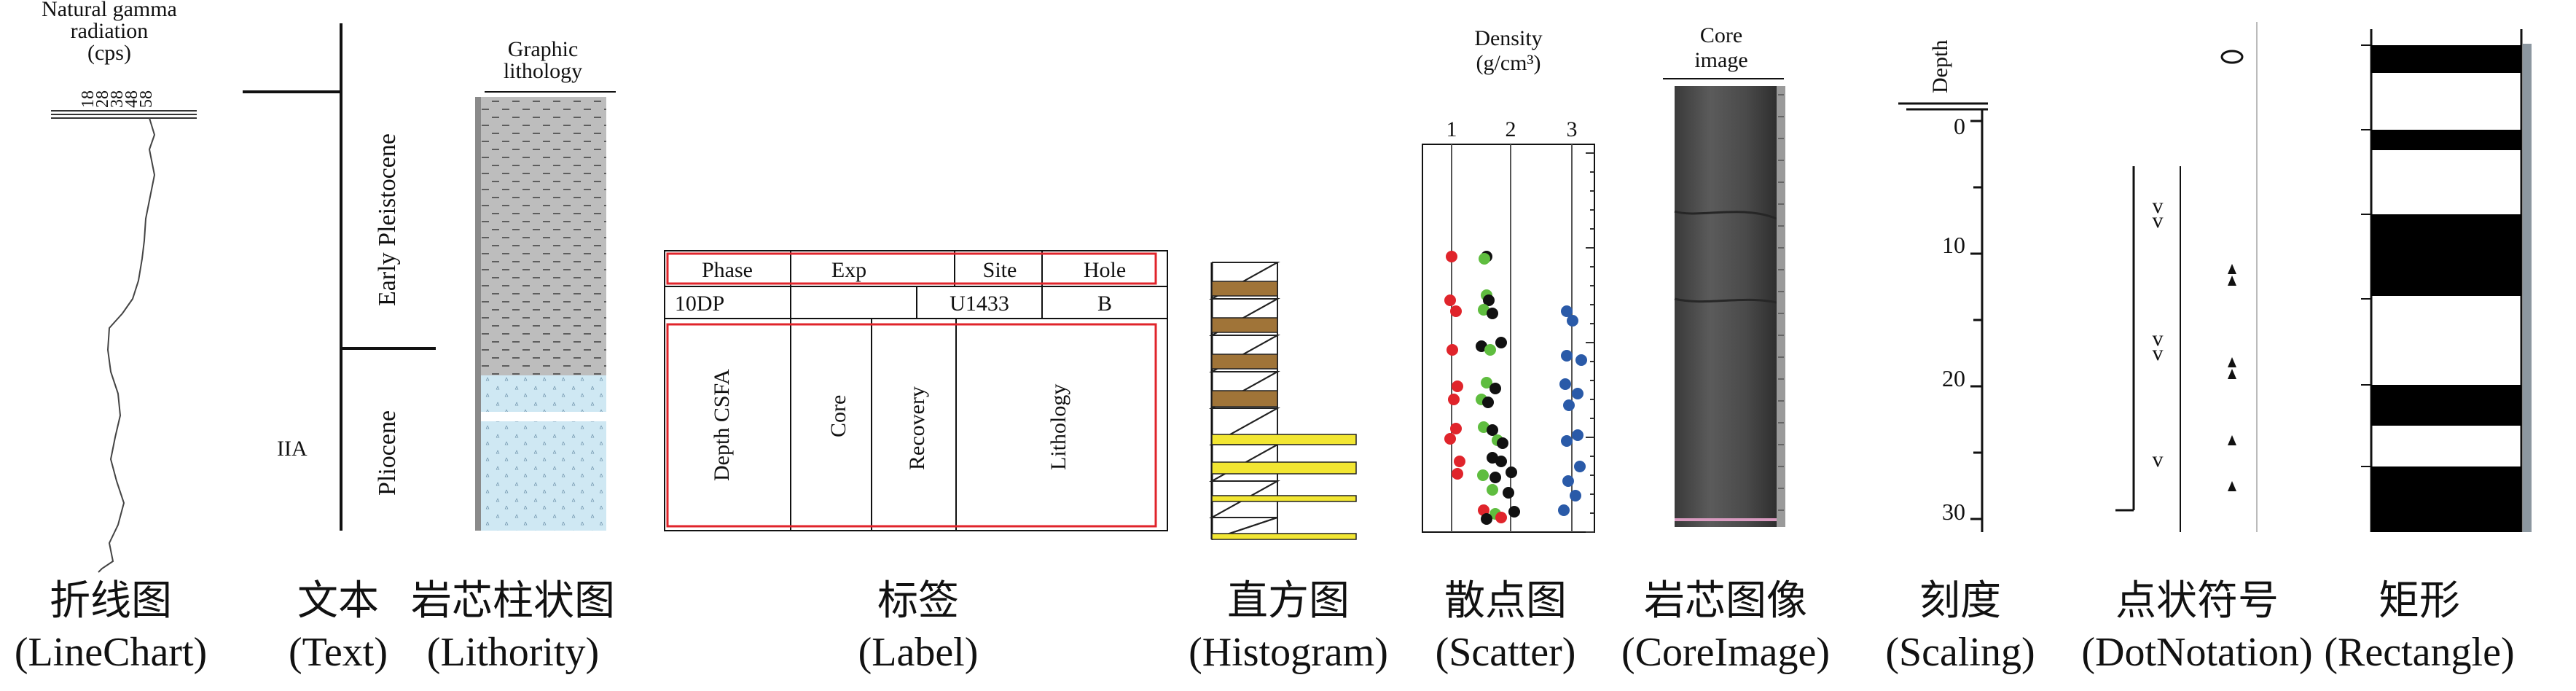 This screenshot has height=691, width=2576. I want to click on label-column-core: Core, so click(838, 416).